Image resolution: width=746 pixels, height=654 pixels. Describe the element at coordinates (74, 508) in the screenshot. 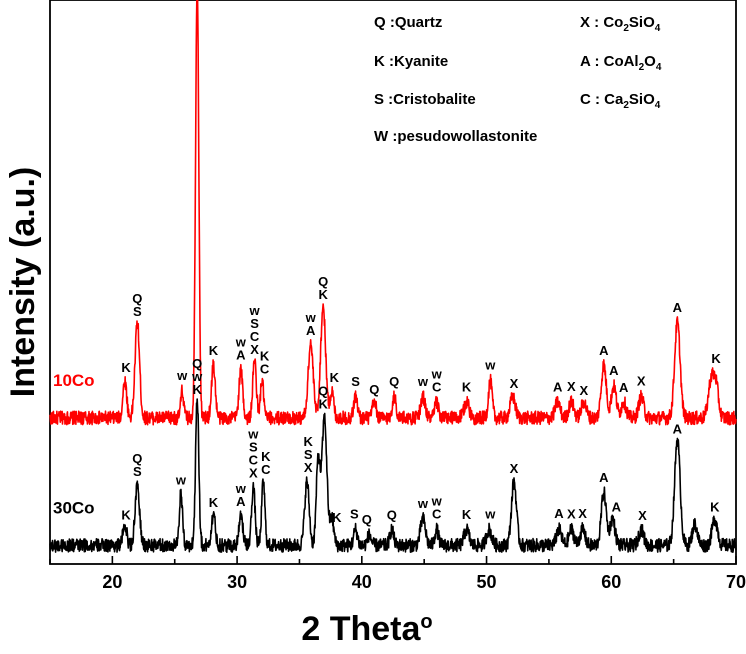

I see `series-label: 30Co` at that location.